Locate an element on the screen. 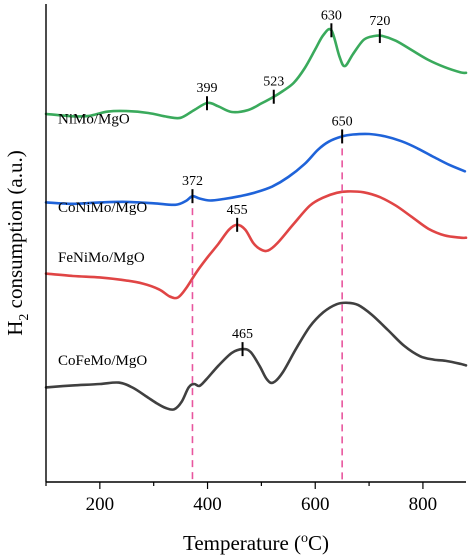 This screenshot has width=474, height=557. peak-label-0-3: 720 is located at coordinates (379, 21).